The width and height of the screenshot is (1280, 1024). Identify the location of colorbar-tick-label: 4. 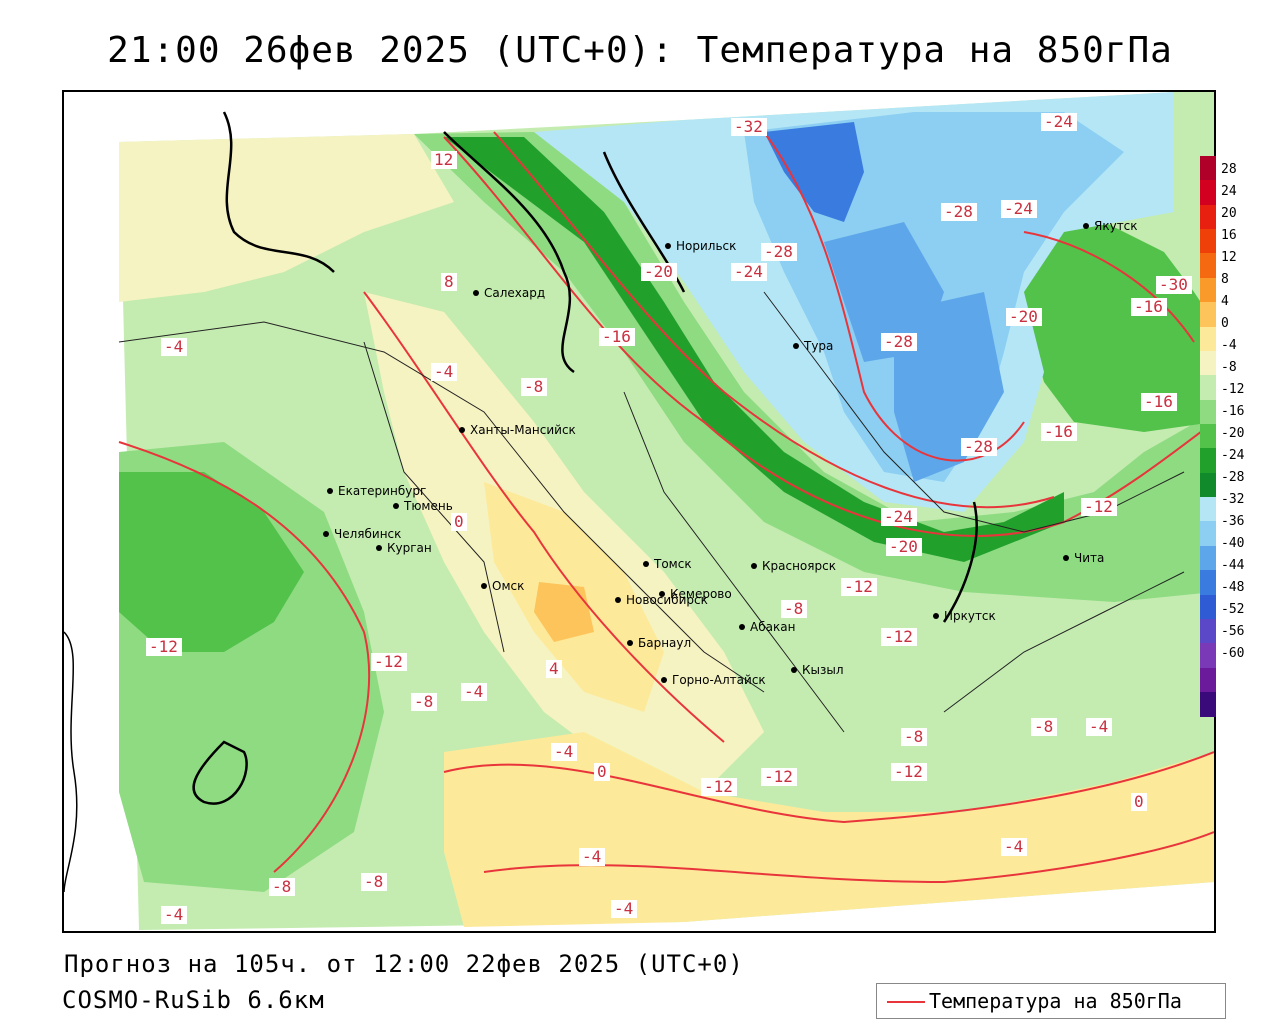
(1225, 301).